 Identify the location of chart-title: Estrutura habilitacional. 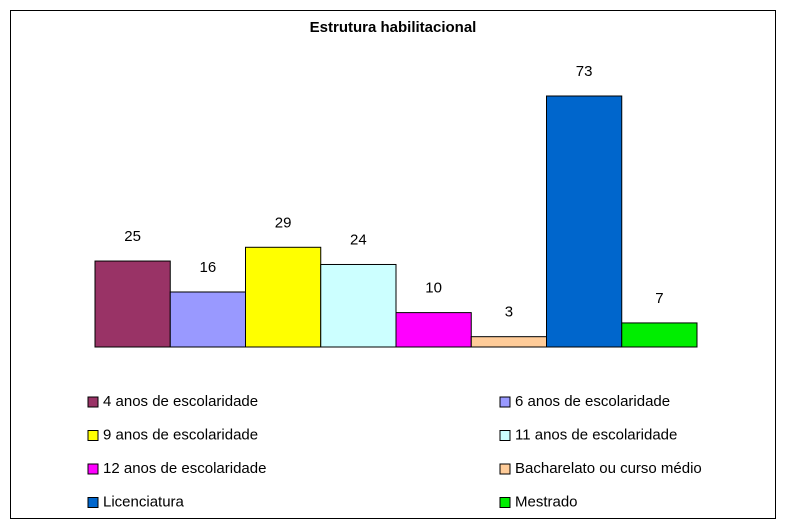
(393, 27).